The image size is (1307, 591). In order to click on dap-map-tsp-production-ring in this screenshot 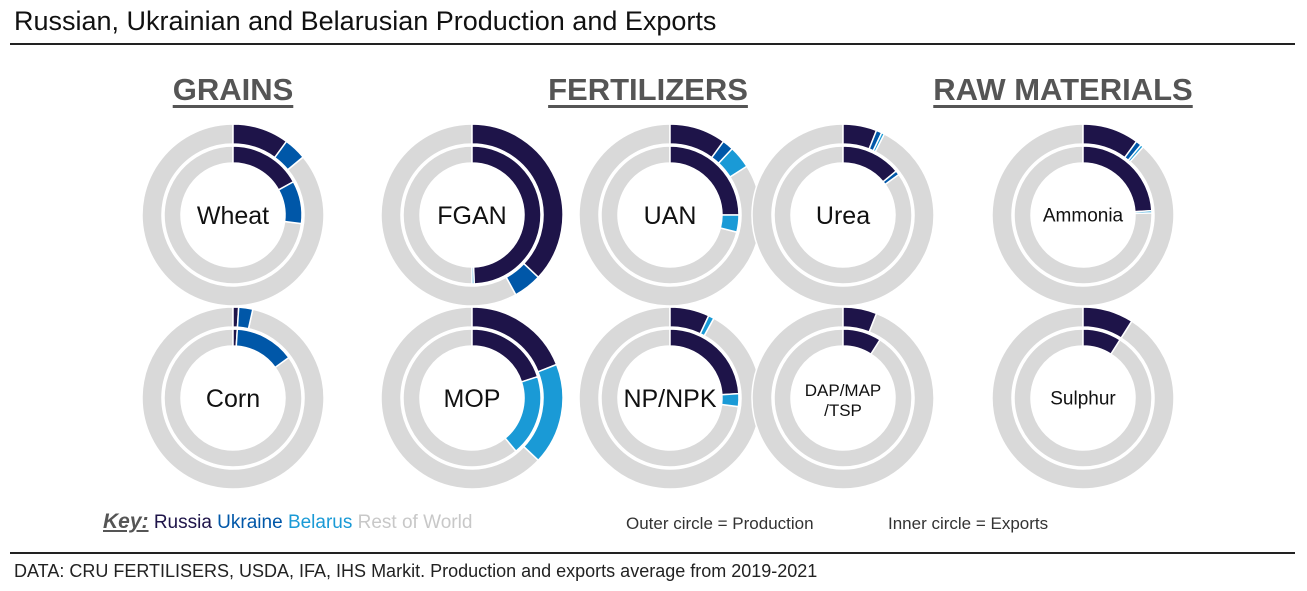, I will do `click(843, 398)`.